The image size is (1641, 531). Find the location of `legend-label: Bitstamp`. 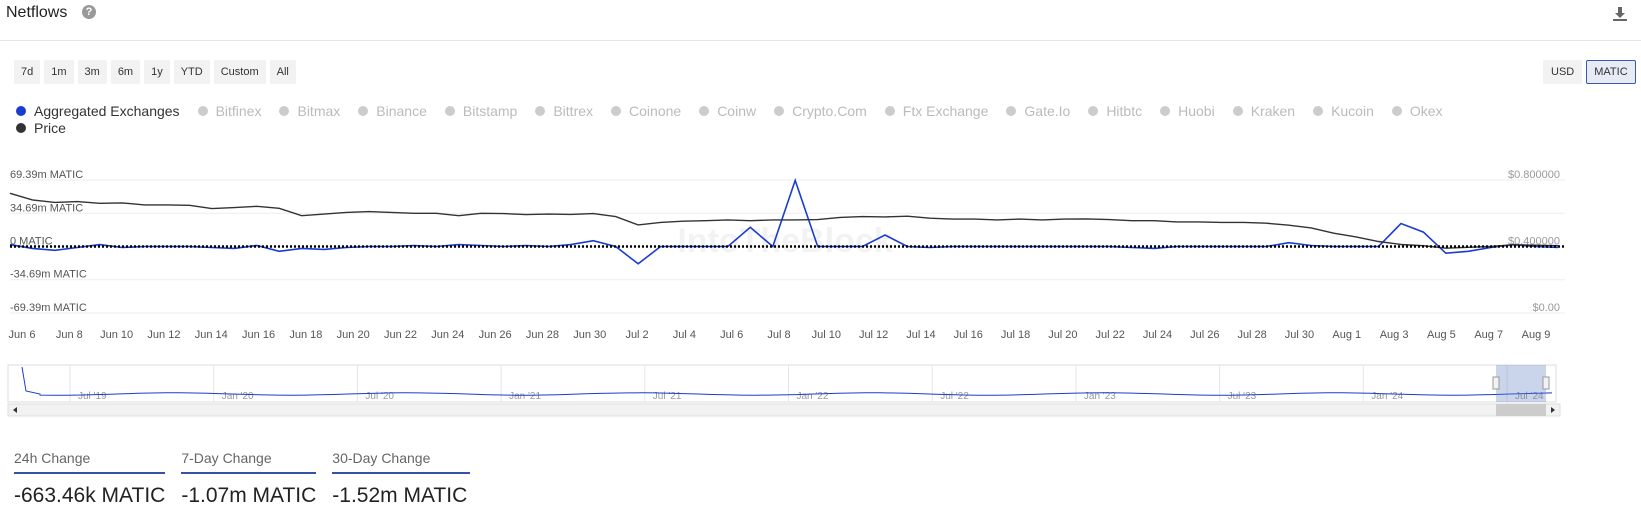

legend-label: Bitstamp is located at coordinates (490, 111).